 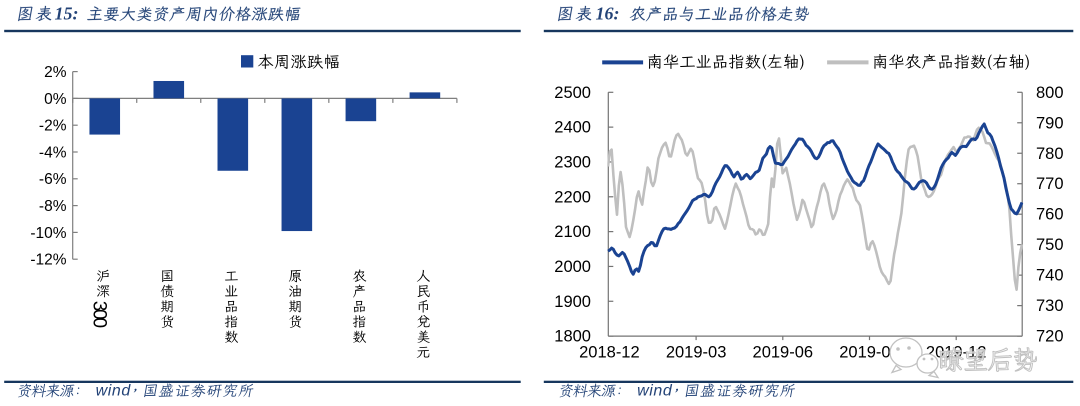 I want to click on svg-text: 770, so click(x=1050, y=184).